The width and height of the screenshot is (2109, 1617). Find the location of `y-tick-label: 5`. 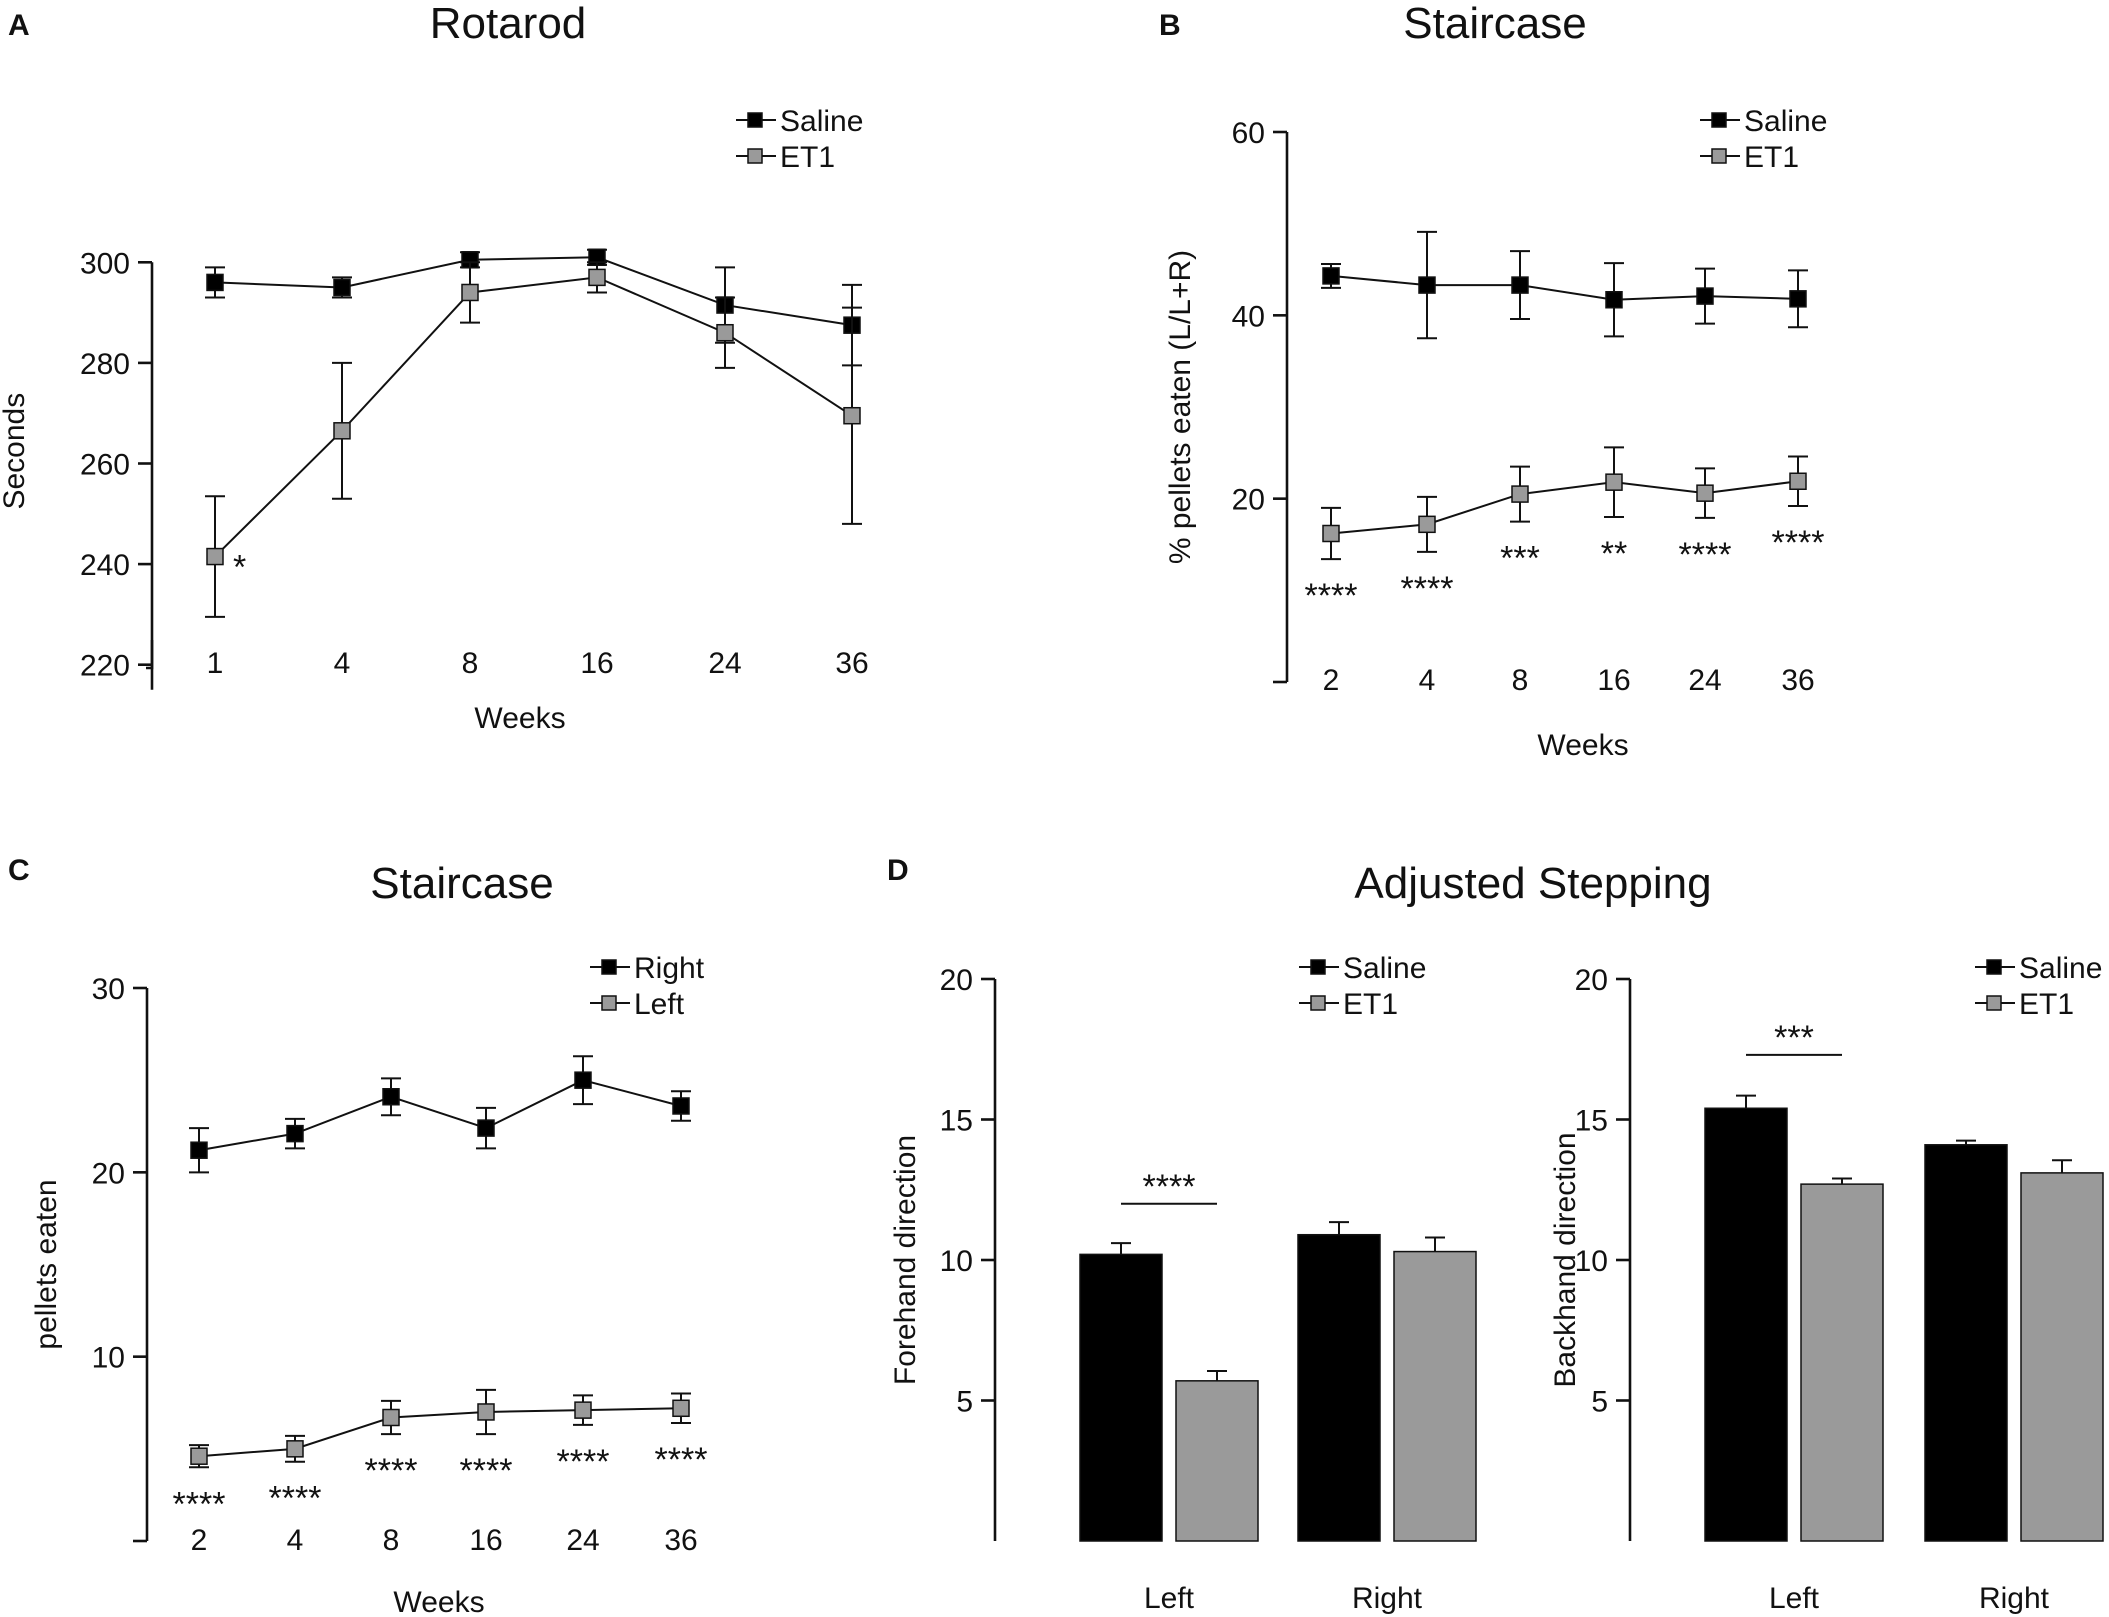

y-tick-label: 5 is located at coordinates (1599, 1402).